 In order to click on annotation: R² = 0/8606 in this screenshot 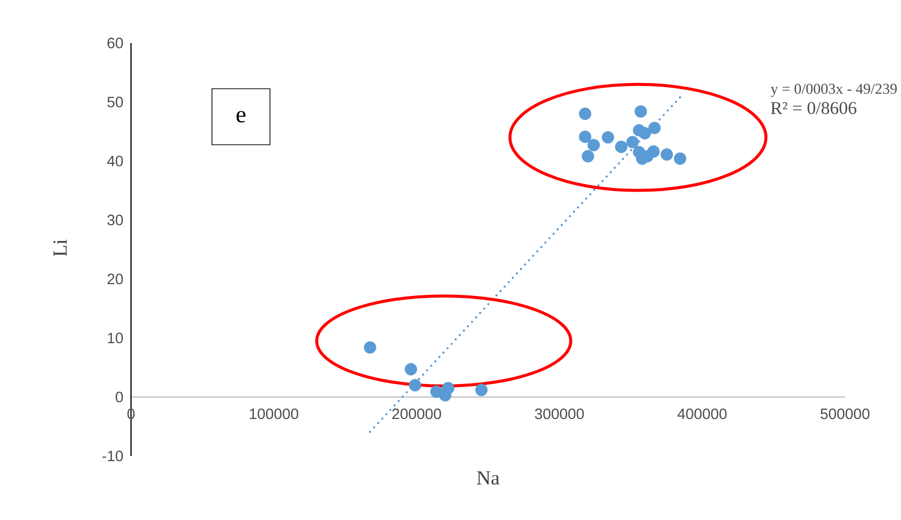, I will do `click(813, 108)`.